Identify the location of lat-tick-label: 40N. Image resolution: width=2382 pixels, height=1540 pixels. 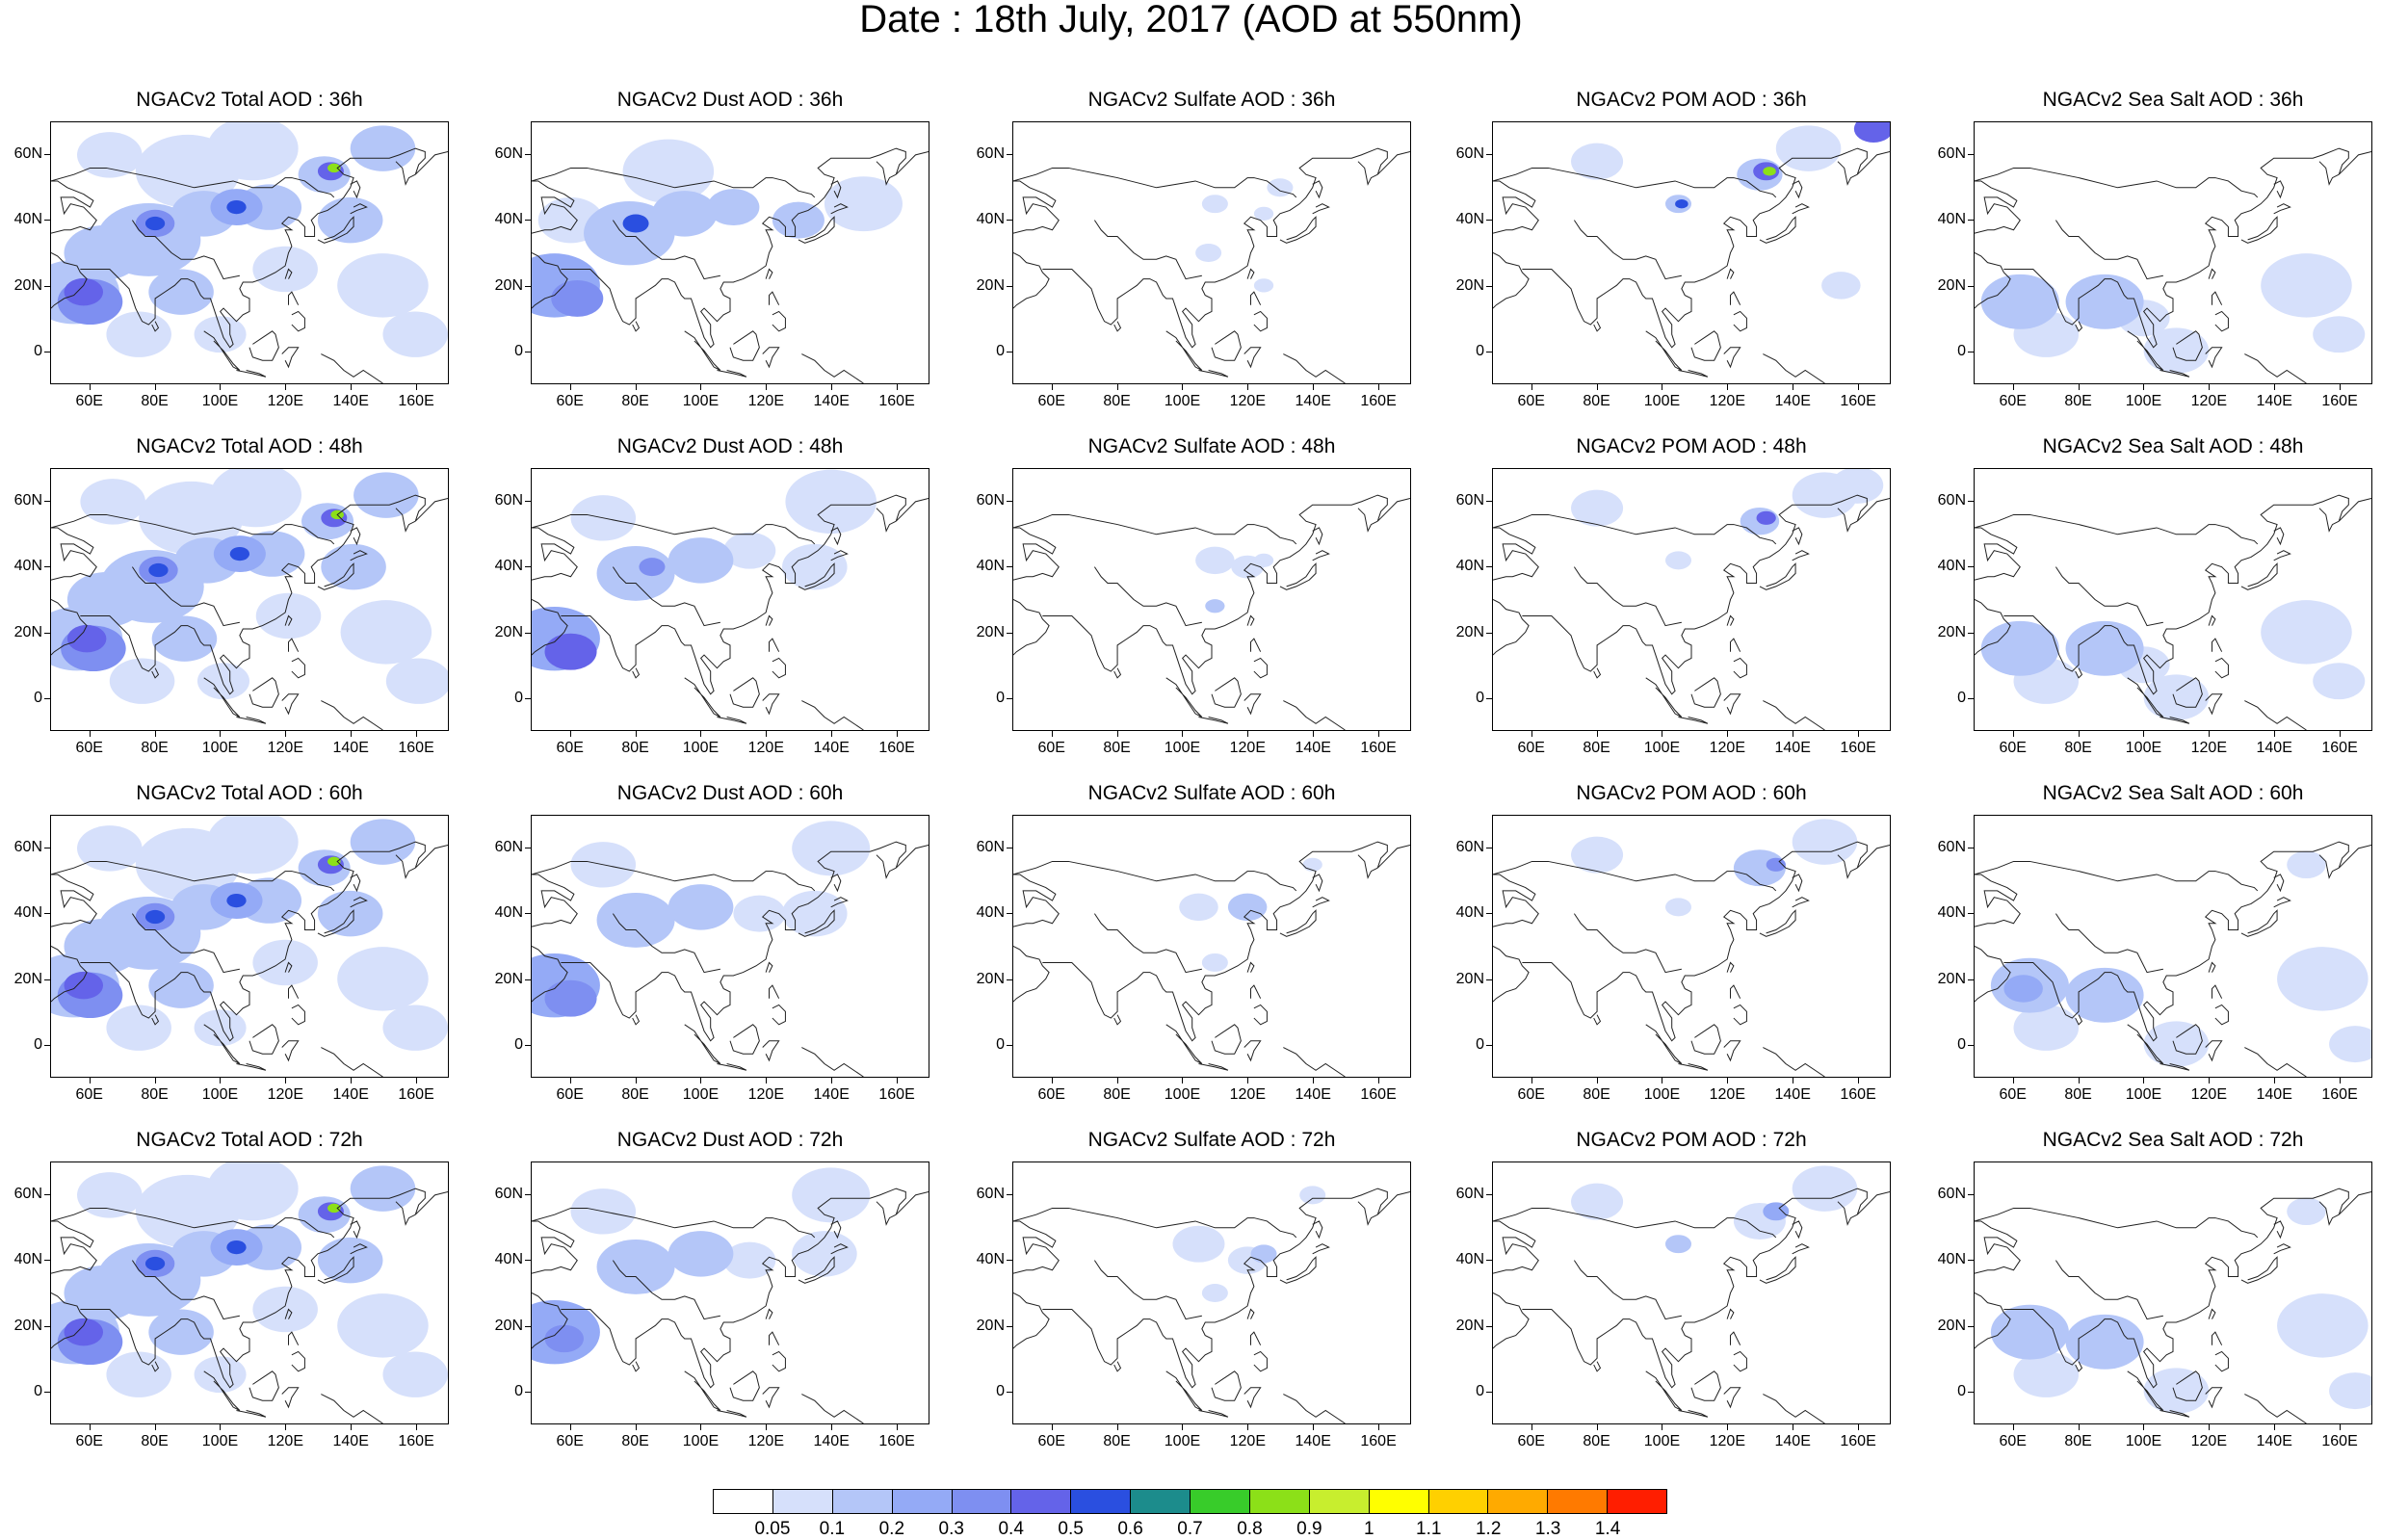
(27, 219).